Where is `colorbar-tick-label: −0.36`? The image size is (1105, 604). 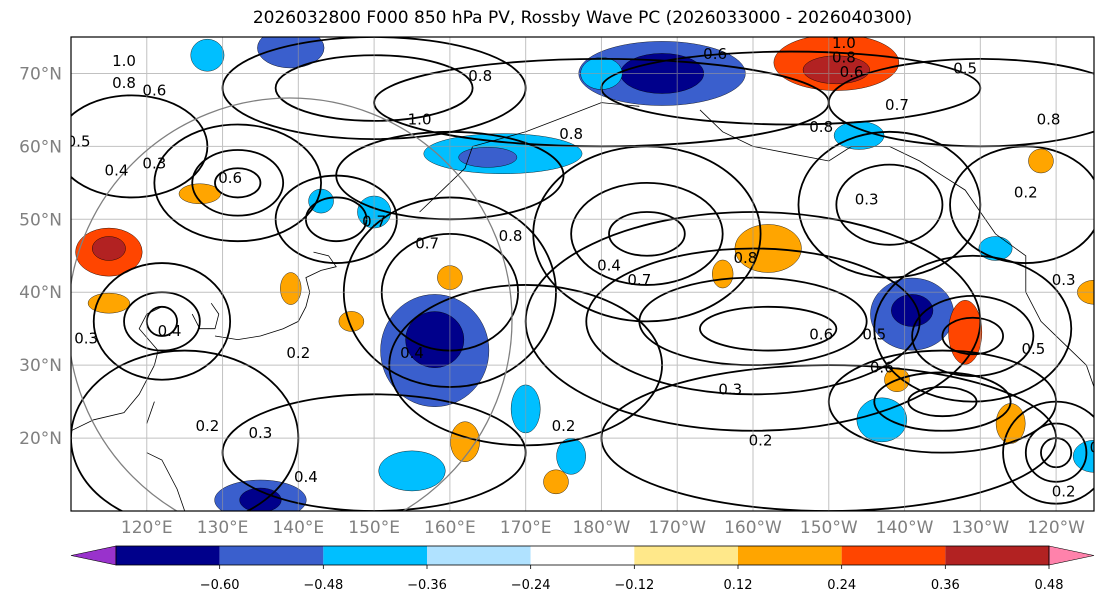 colorbar-tick-label: −0.36 is located at coordinates (427, 585).